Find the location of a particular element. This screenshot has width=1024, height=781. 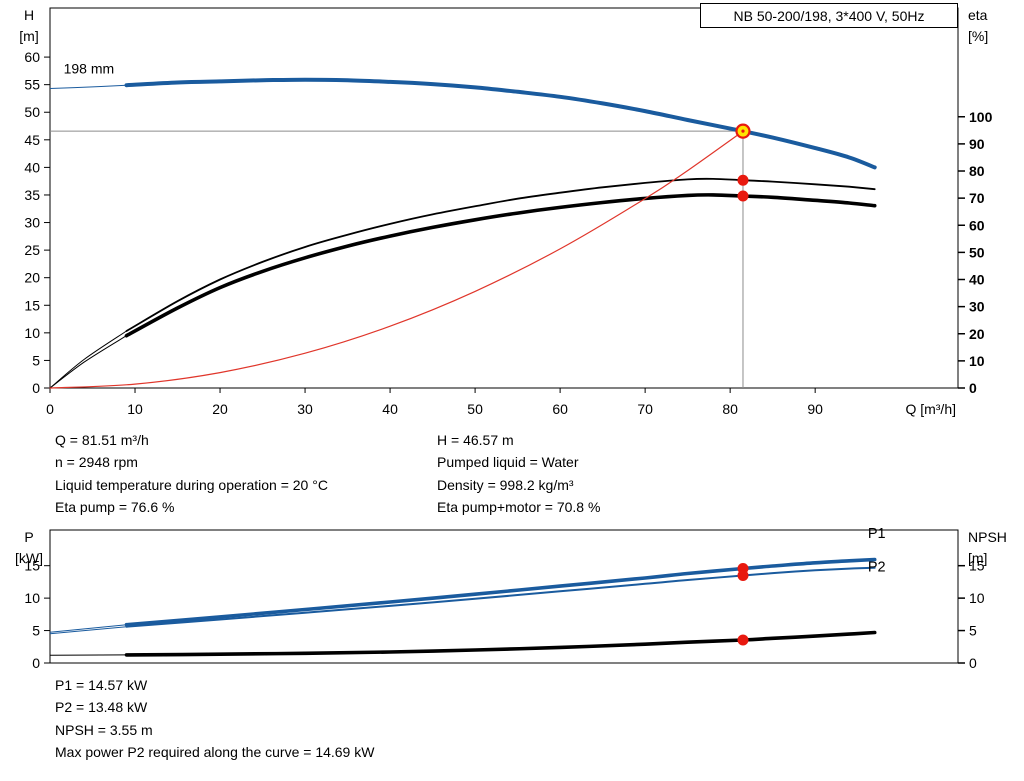

curve-size-label: 198 mm is located at coordinates (89, 69).